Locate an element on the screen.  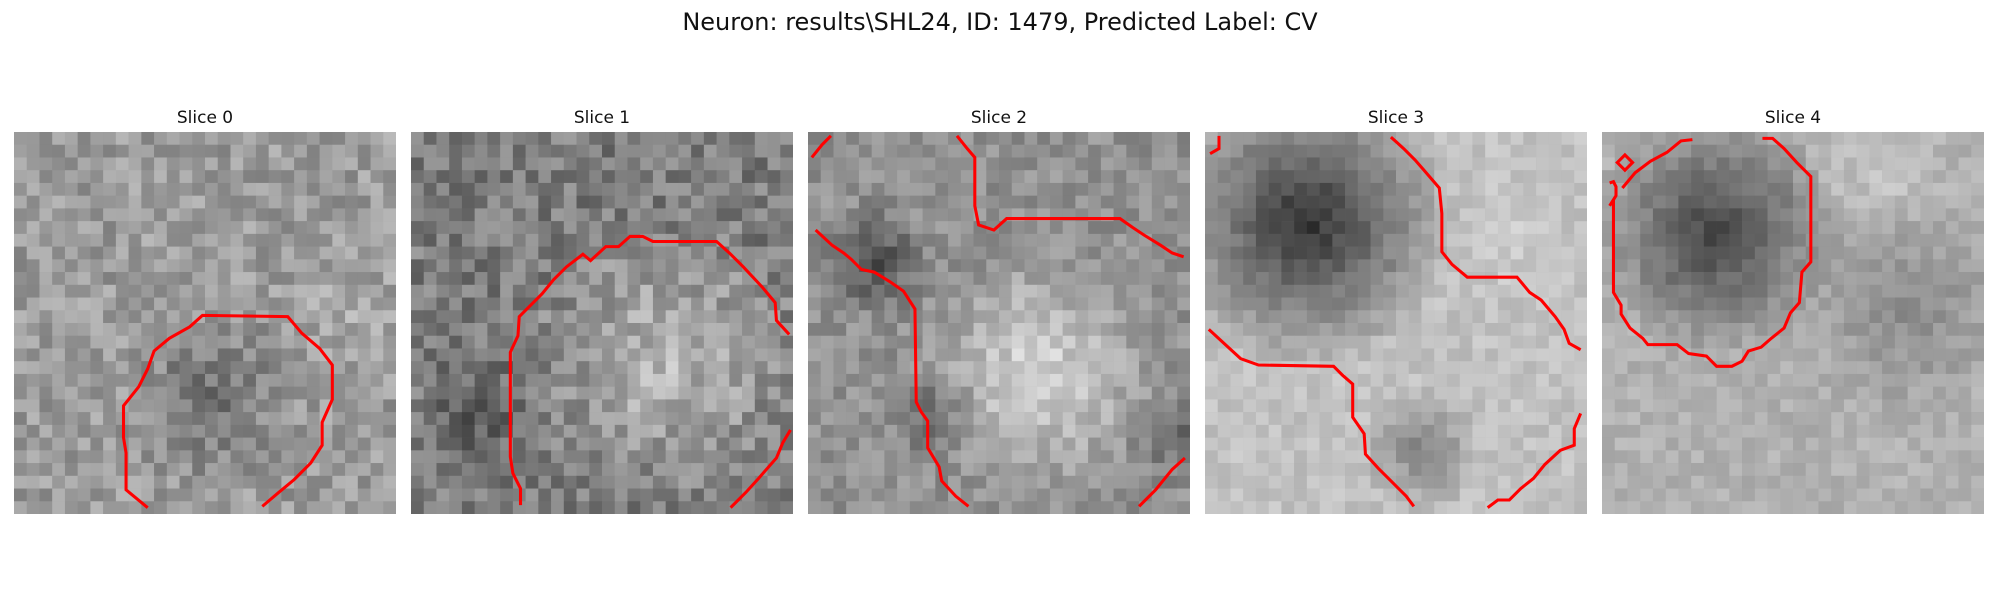
slice-title-4: Slice 4 is located at coordinates (1793, 118).